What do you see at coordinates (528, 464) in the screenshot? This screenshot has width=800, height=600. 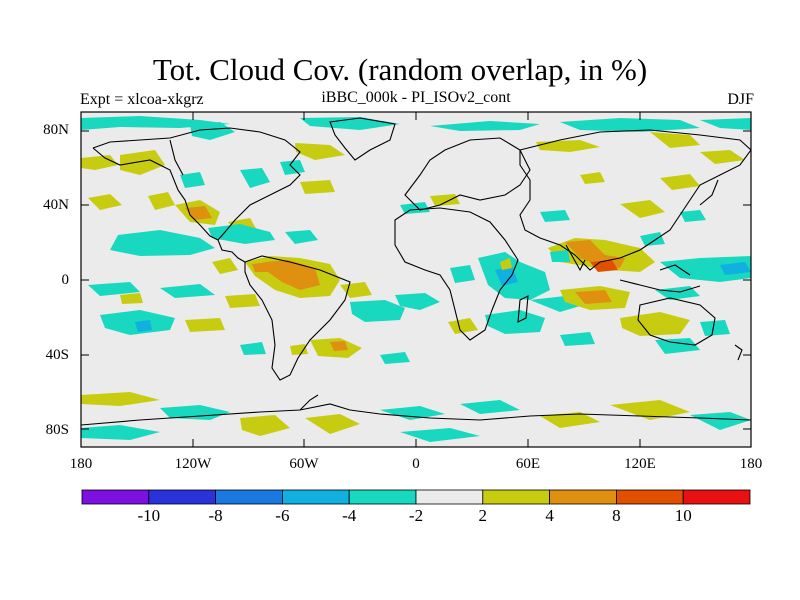 I see `lon-label-60e: 60E` at bounding box center [528, 464].